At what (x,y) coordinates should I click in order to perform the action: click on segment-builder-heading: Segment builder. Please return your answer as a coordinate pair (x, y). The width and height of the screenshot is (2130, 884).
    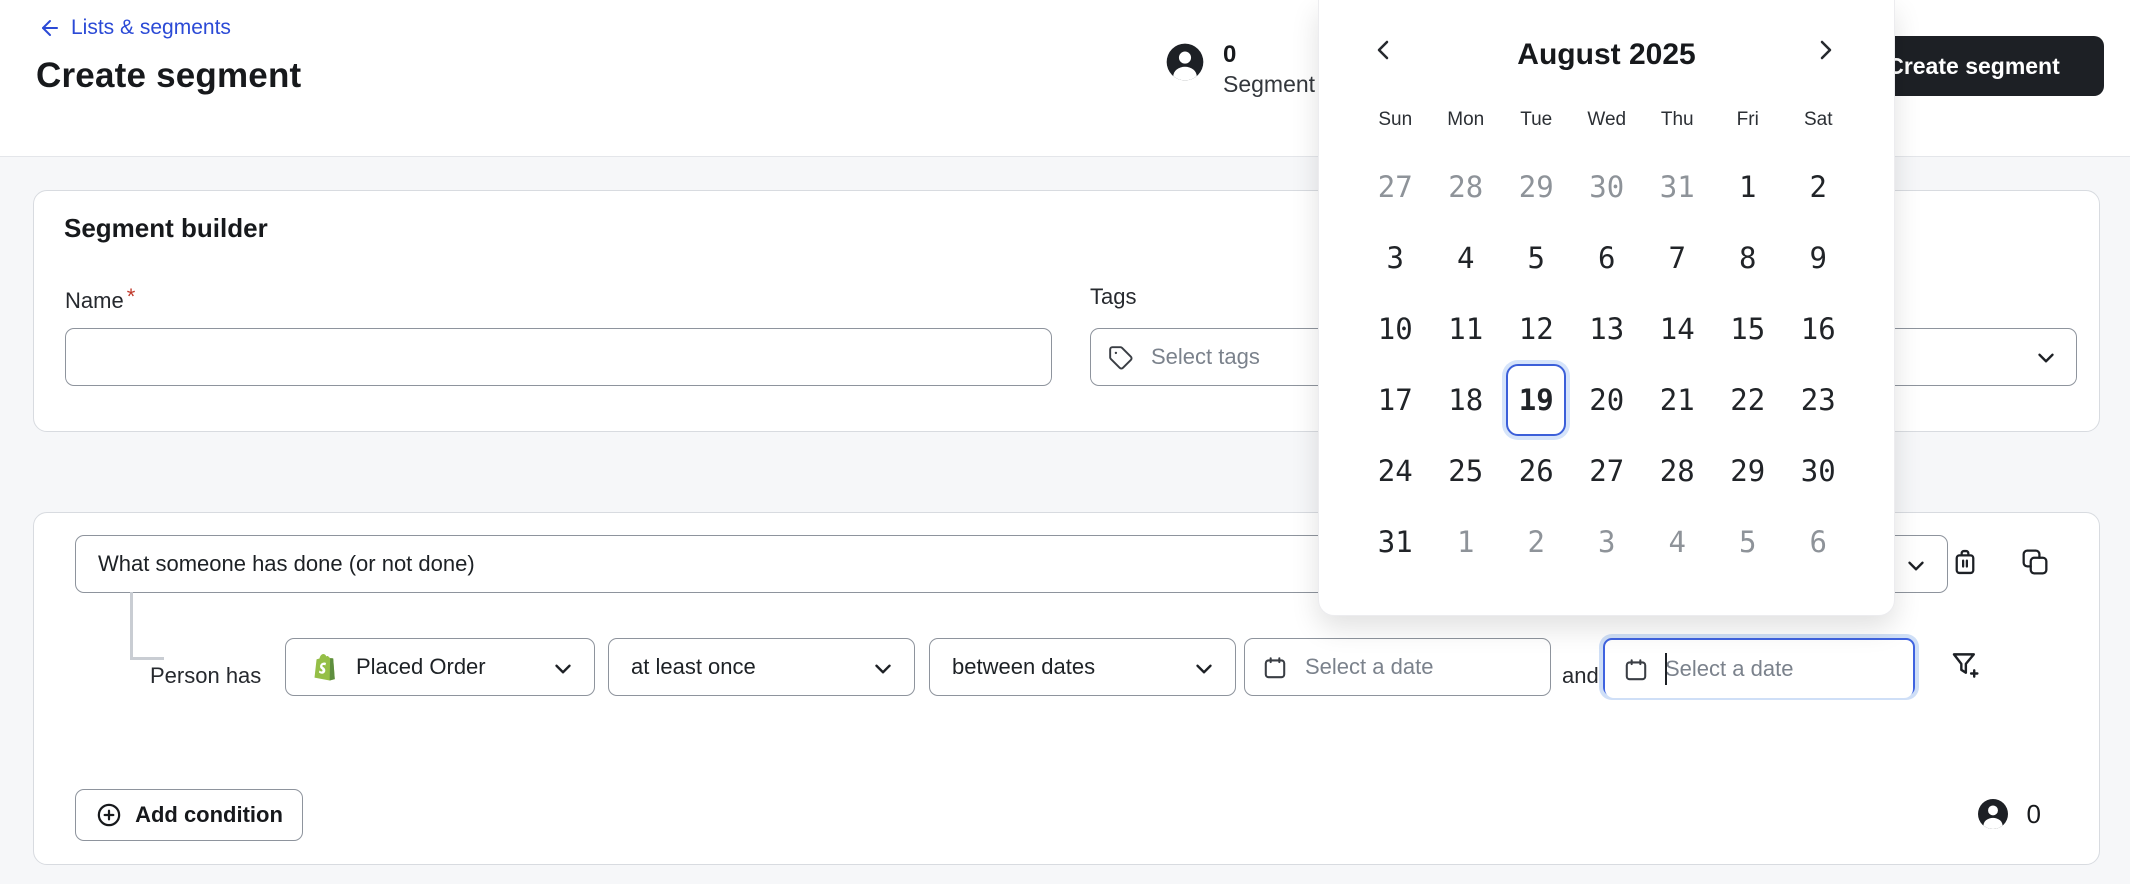
    Looking at the image, I should click on (166, 228).